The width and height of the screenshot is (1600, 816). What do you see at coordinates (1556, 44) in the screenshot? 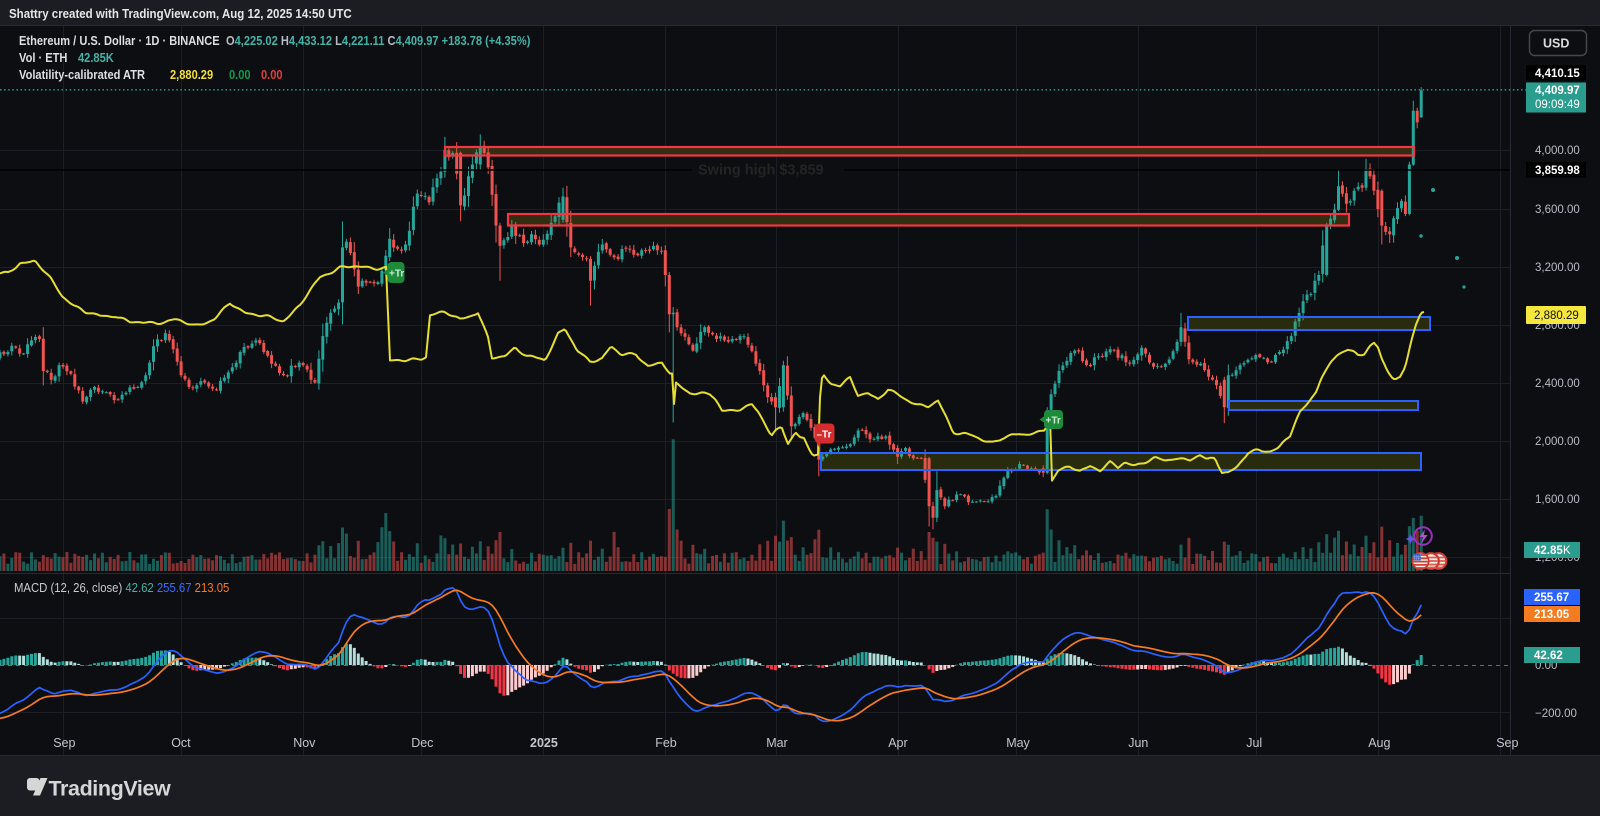
I see `svg-text: USD` at bounding box center [1556, 44].